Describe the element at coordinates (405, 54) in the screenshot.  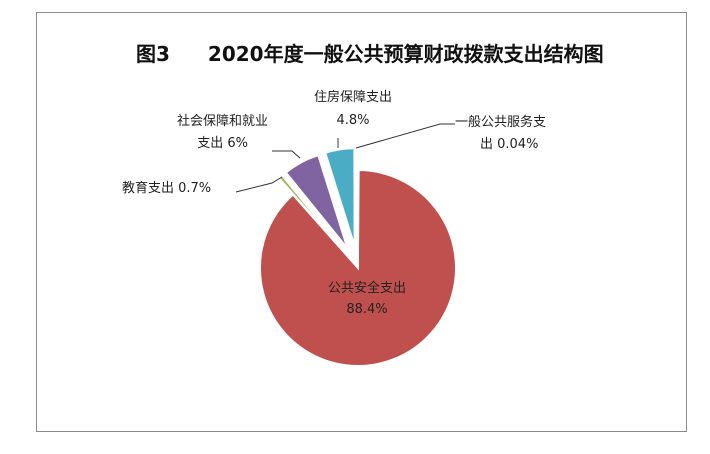
I see `chart-title-text: 2020年度一般公共预算财政拨款支出结构图` at that location.